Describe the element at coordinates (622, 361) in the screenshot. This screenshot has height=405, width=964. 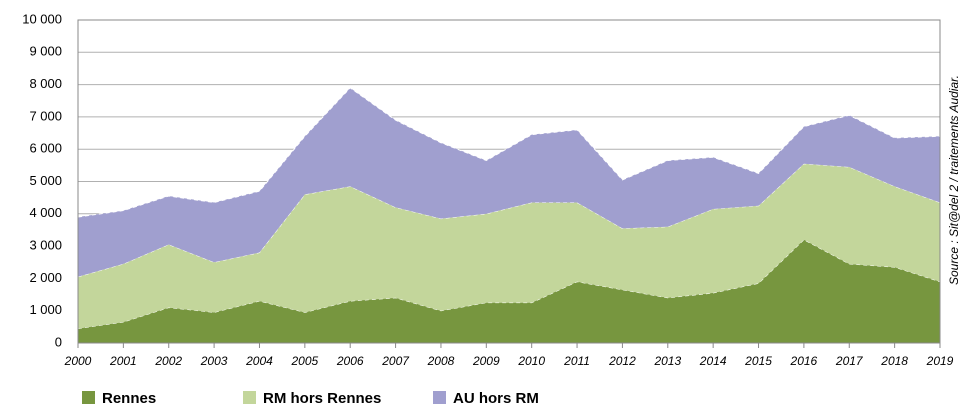
I see `x-tick-label: 2012` at that location.